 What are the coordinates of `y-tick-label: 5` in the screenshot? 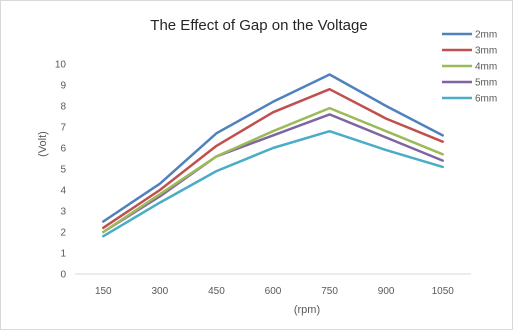 It's located at (63, 170).